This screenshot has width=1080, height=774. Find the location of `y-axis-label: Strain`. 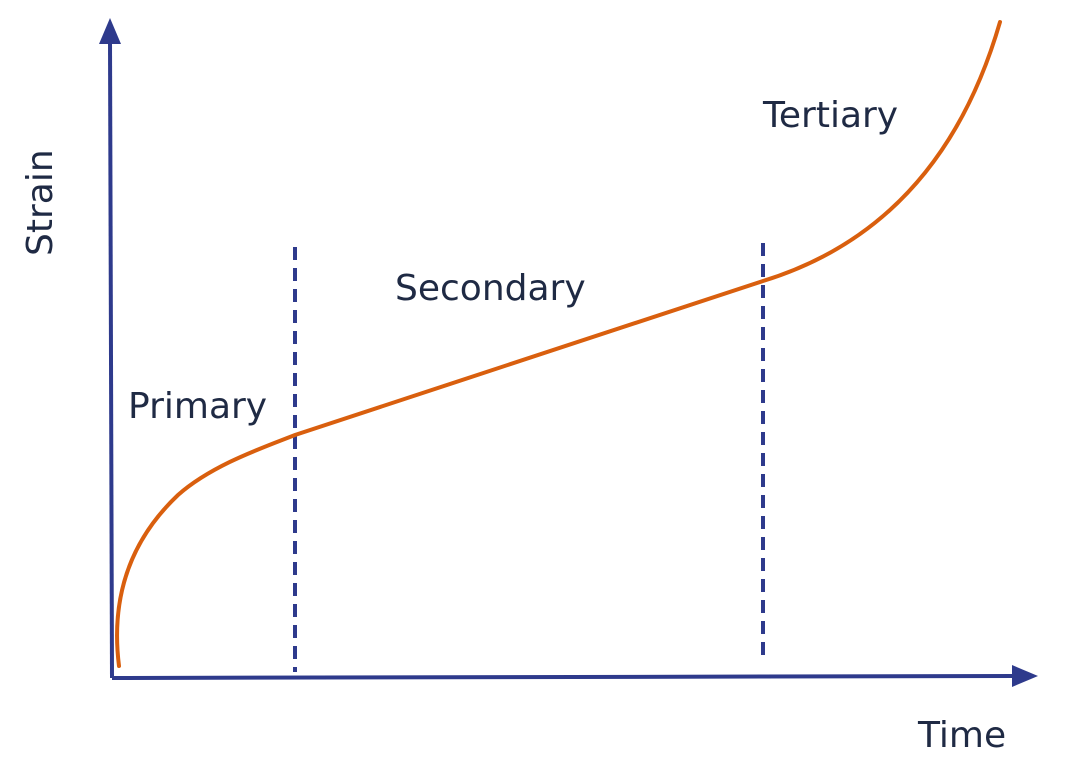

y-axis-label: Strain is located at coordinates (40, 202).